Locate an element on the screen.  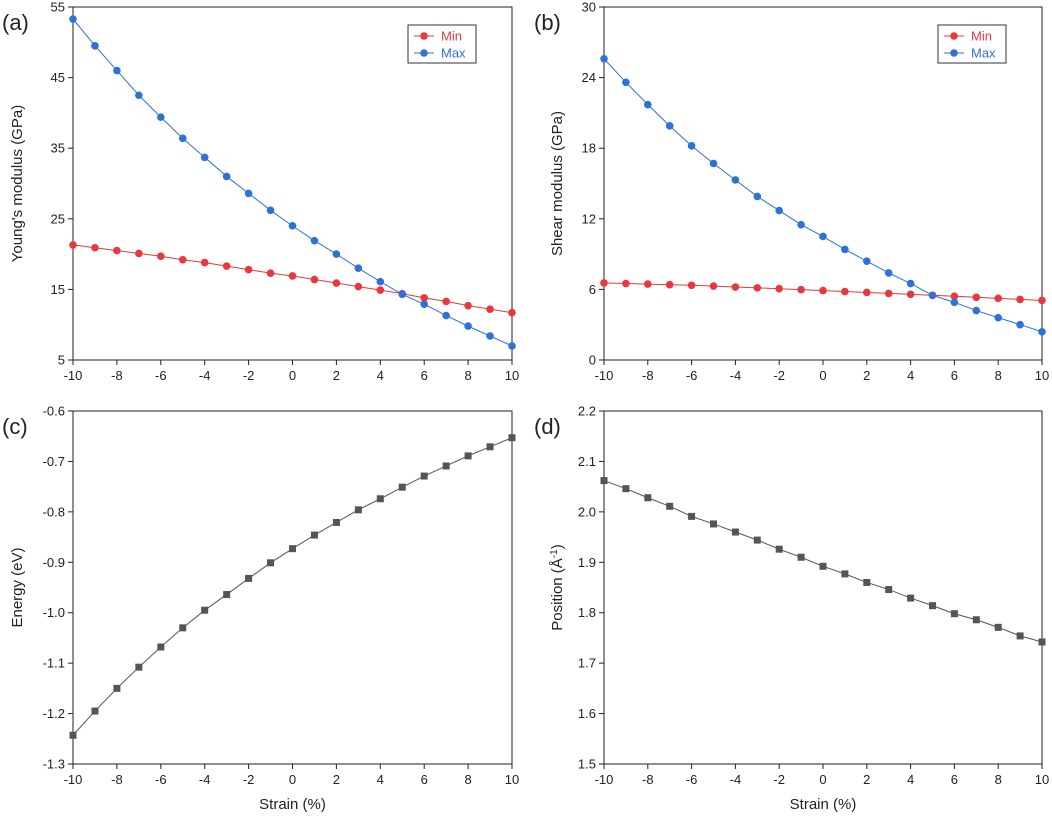
legend-box is located at coordinates (972, 44).